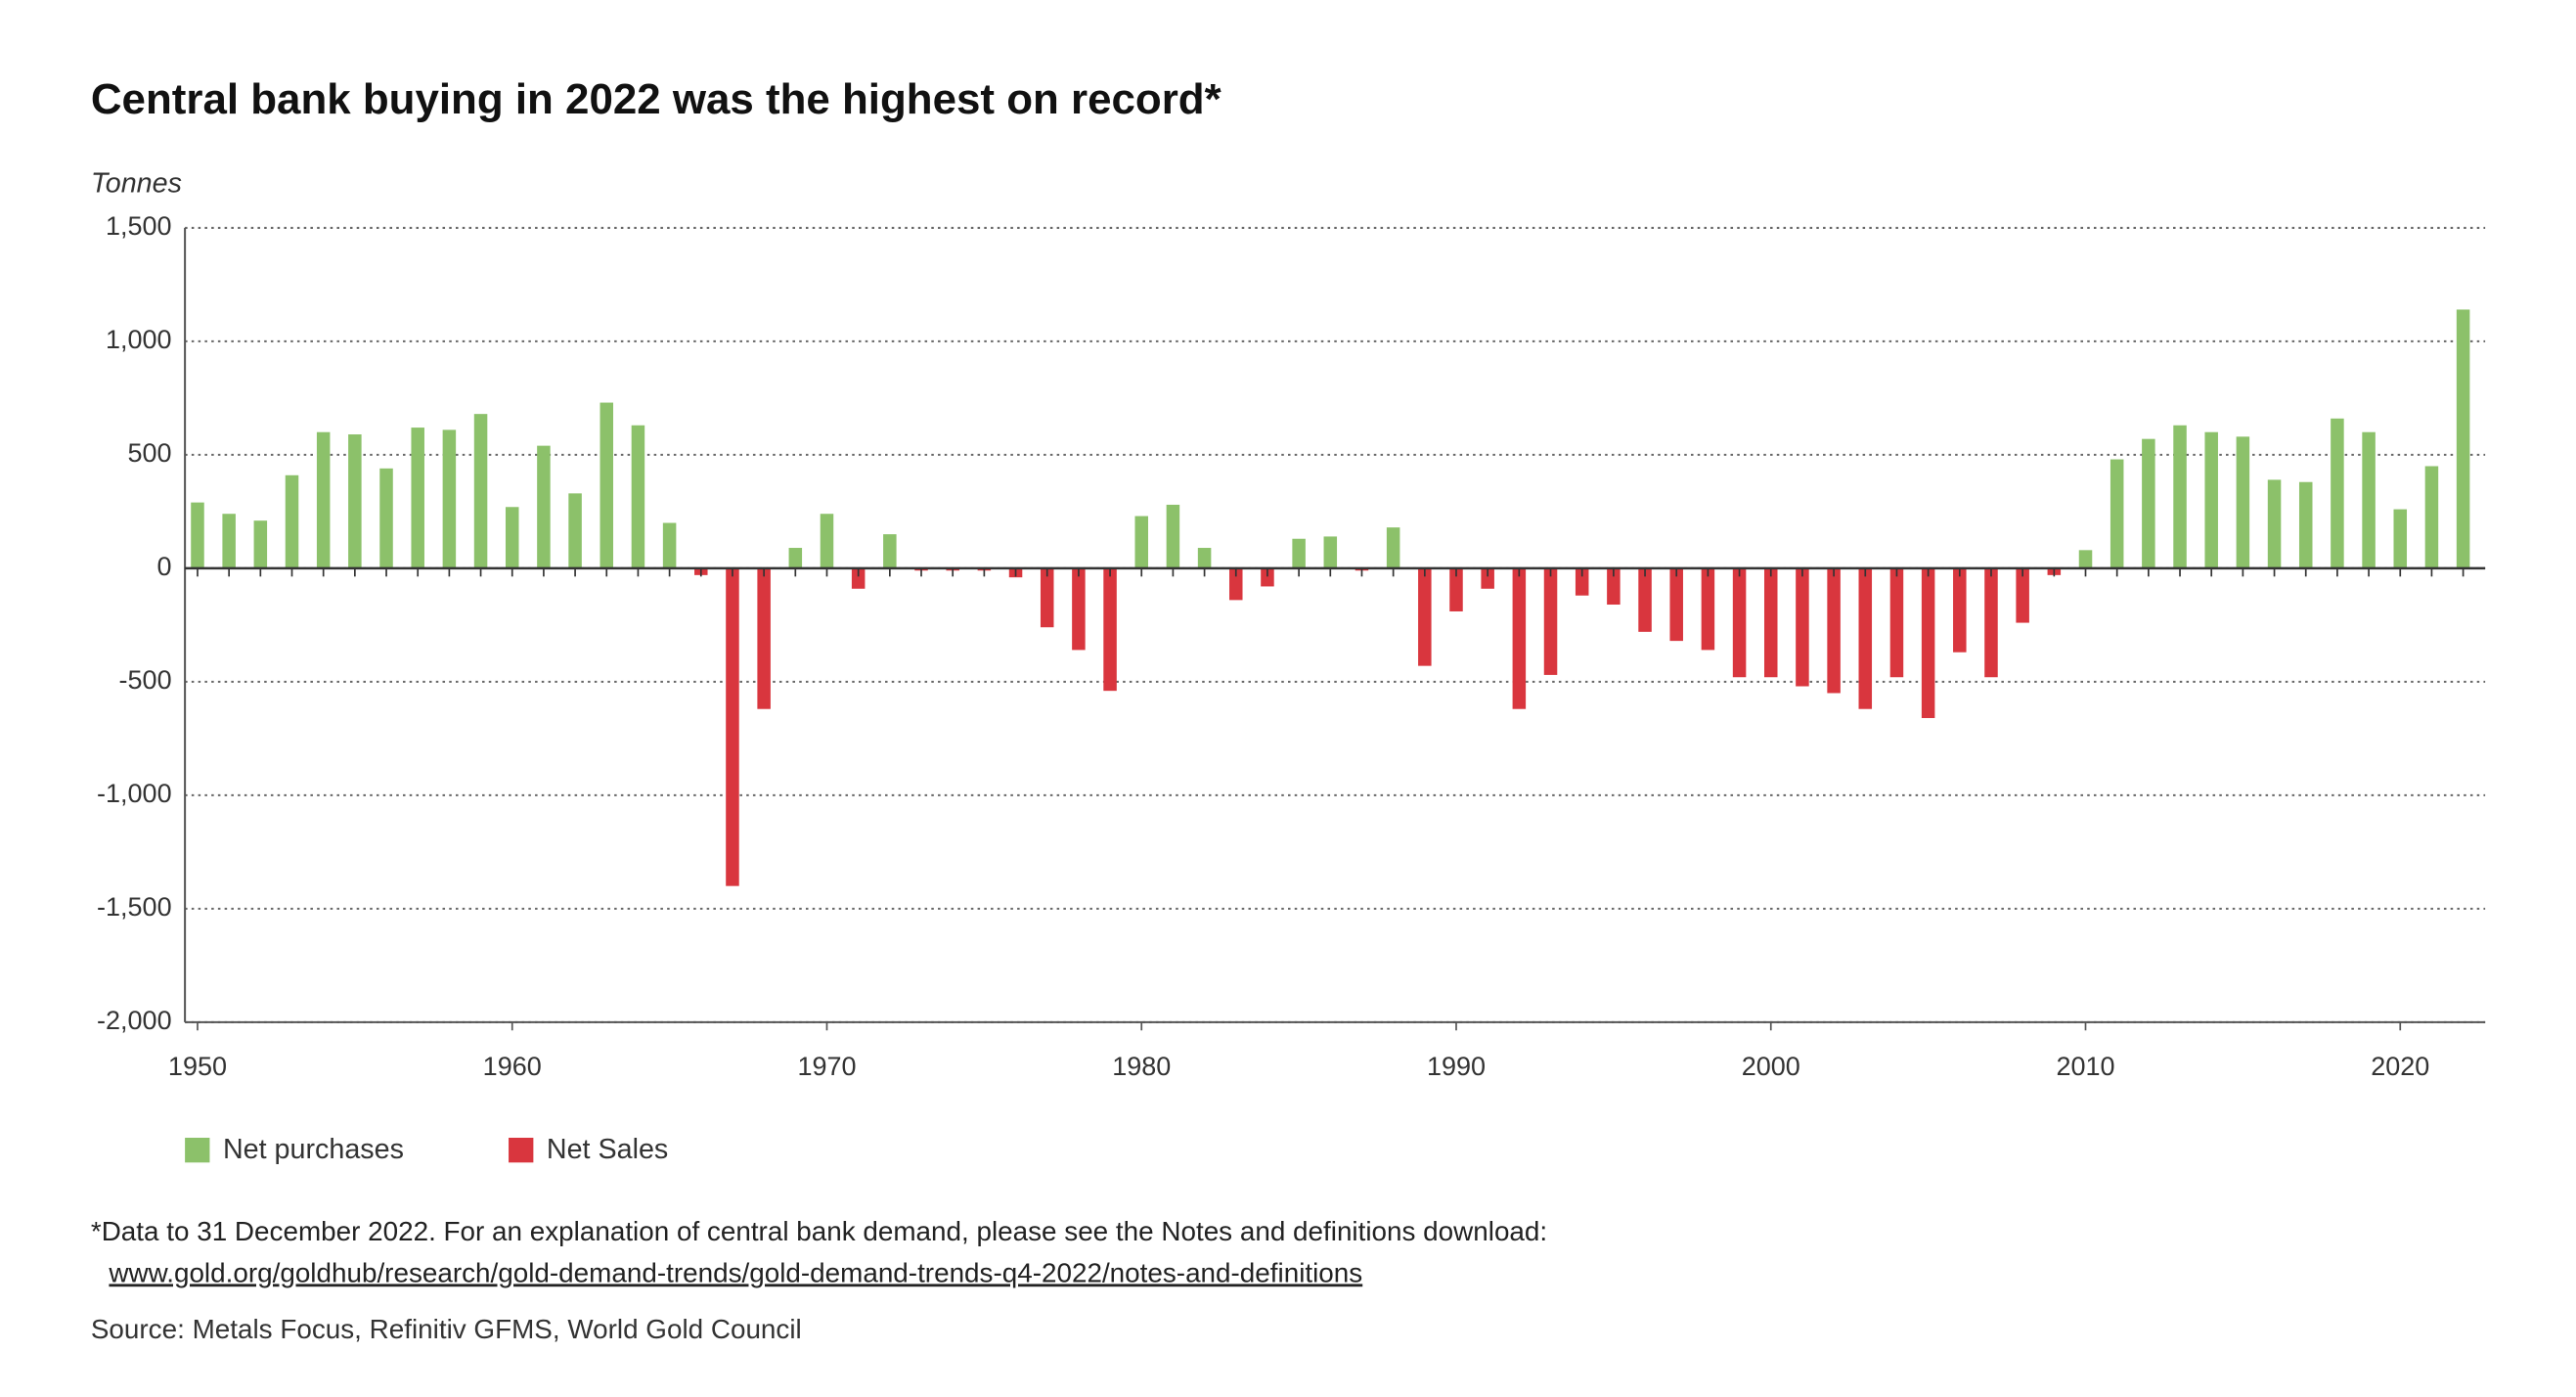 This screenshot has width=2576, height=1397. I want to click on y-tick-label: 1,500, so click(139, 226).